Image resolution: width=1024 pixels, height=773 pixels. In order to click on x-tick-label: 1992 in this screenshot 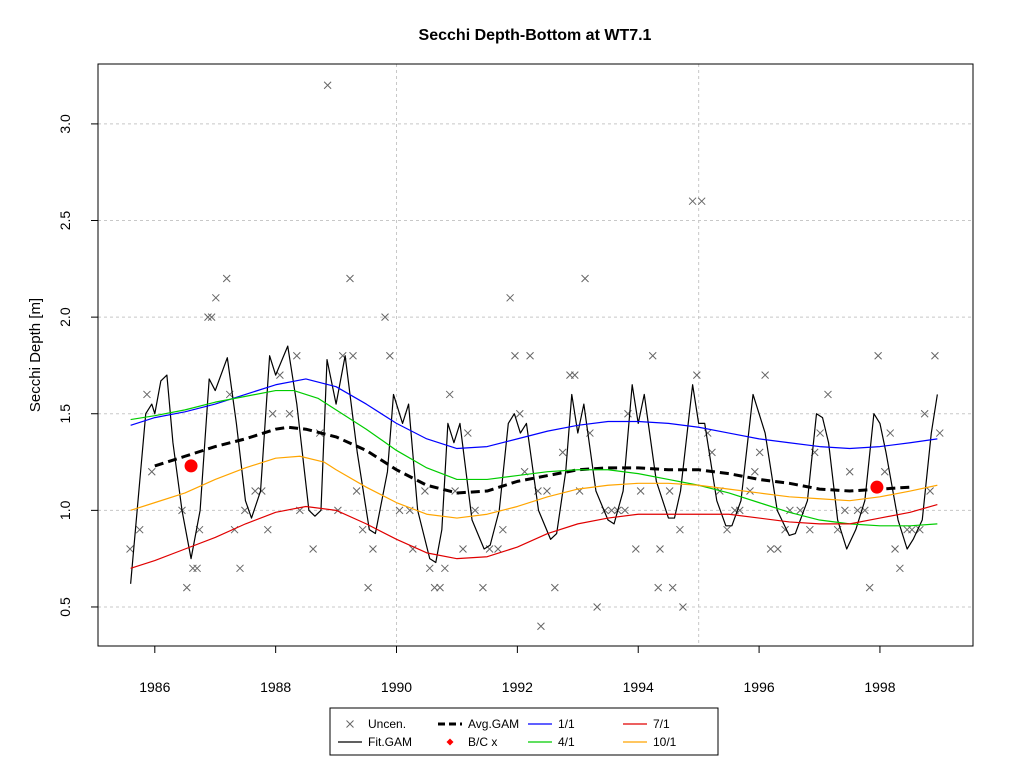, I will do `click(517, 687)`.